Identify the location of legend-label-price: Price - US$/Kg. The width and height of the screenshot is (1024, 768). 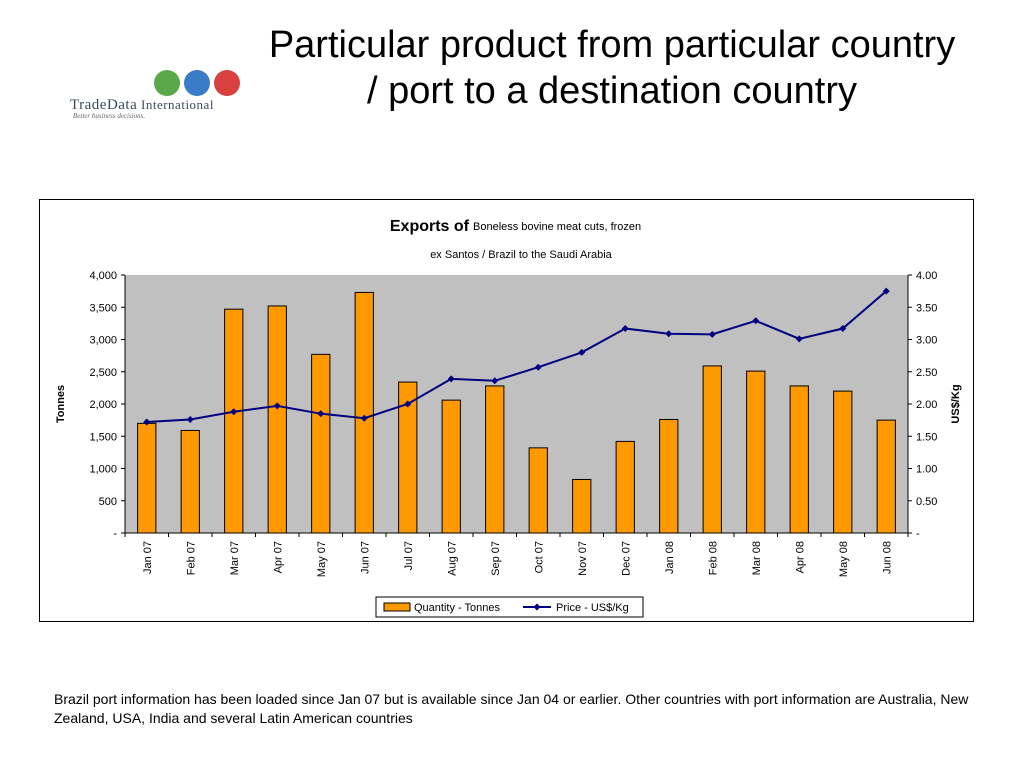
(592, 608).